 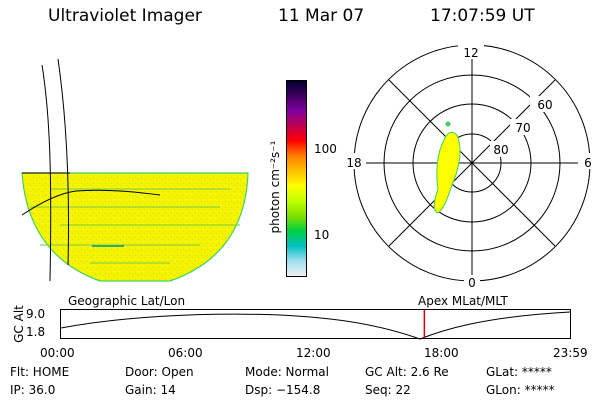 I want to click on orbit-right-title: Apex MLat/MLT, so click(x=463, y=301).